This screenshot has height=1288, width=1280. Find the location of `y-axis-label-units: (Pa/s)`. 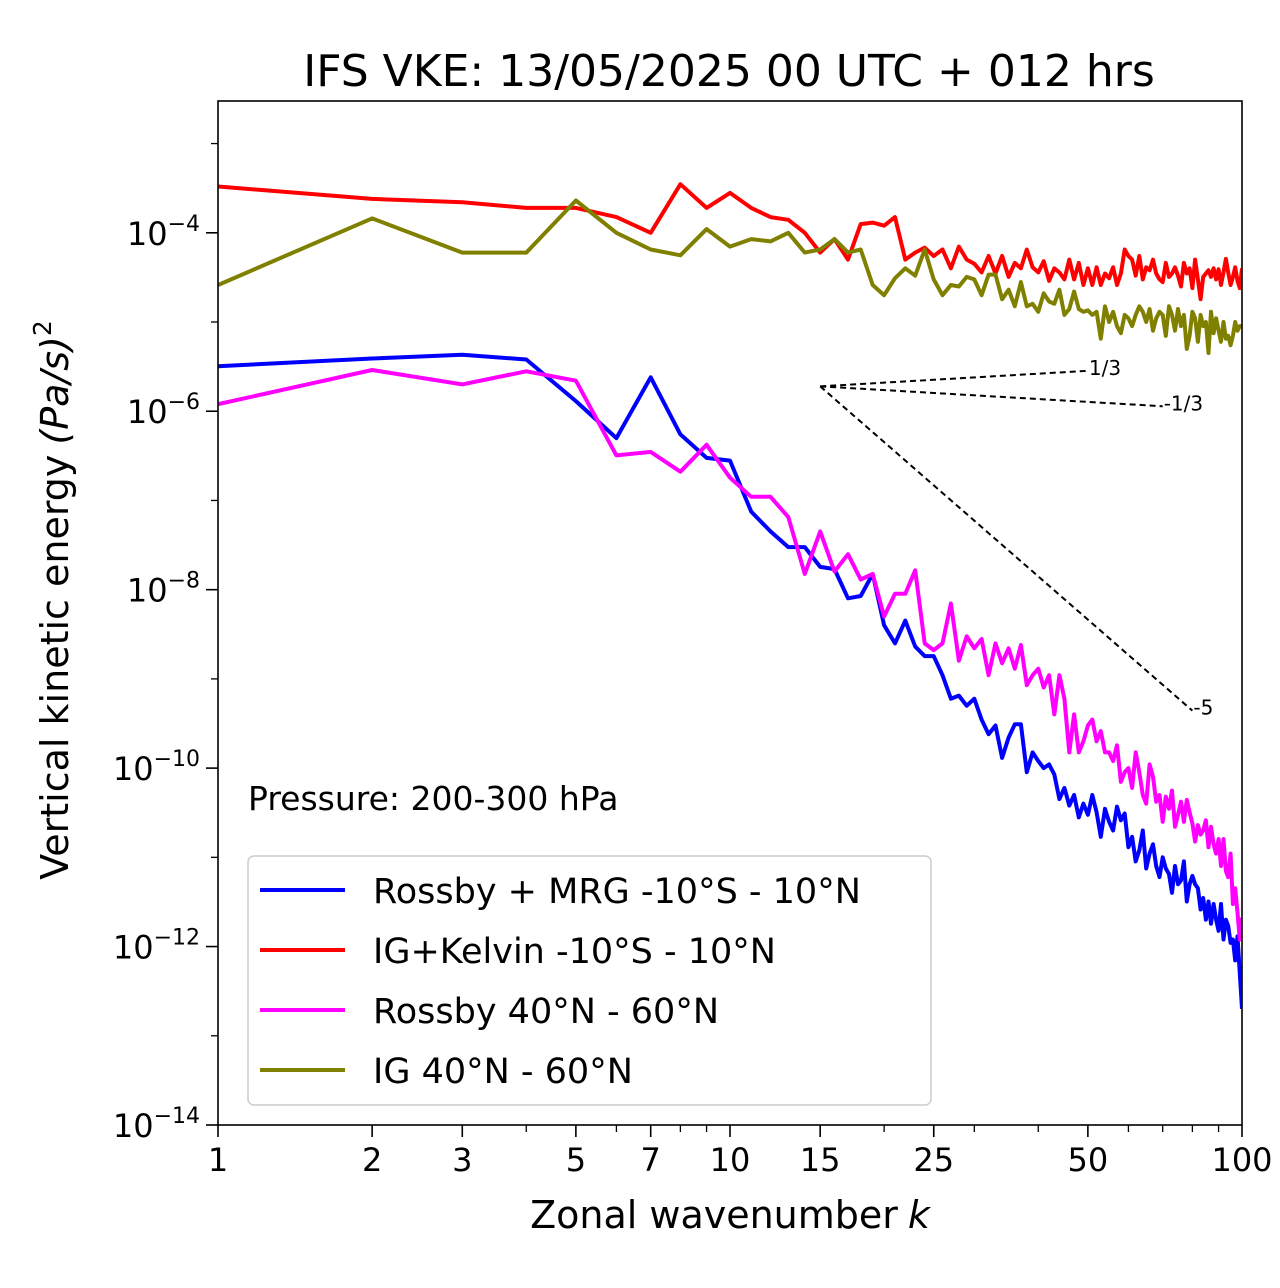

y-axis-label-units: (Pa/s) is located at coordinates (55, 390).